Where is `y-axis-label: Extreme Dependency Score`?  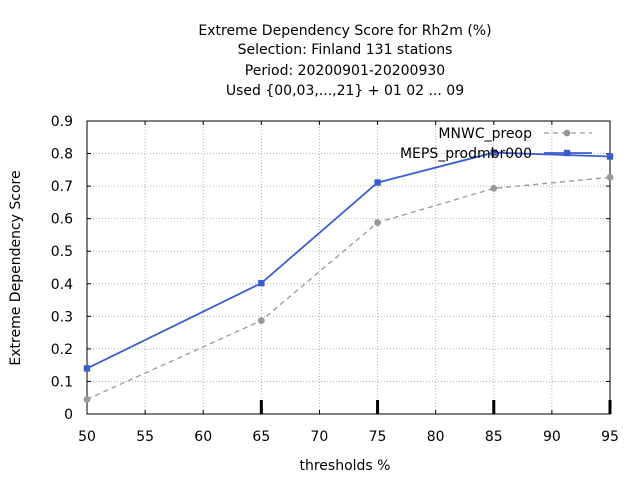
y-axis-label: Extreme Dependency Score is located at coordinates (16, 267).